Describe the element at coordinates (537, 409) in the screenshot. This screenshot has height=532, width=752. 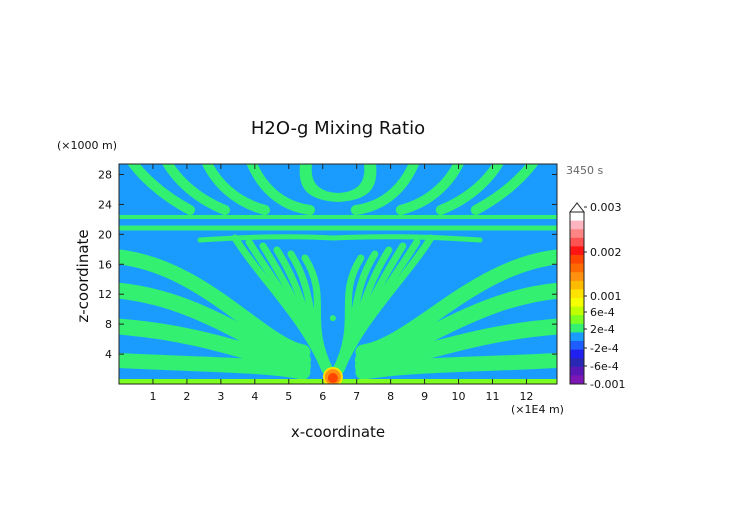
I see `x-unit-label: (×1E4 m)` at that location.